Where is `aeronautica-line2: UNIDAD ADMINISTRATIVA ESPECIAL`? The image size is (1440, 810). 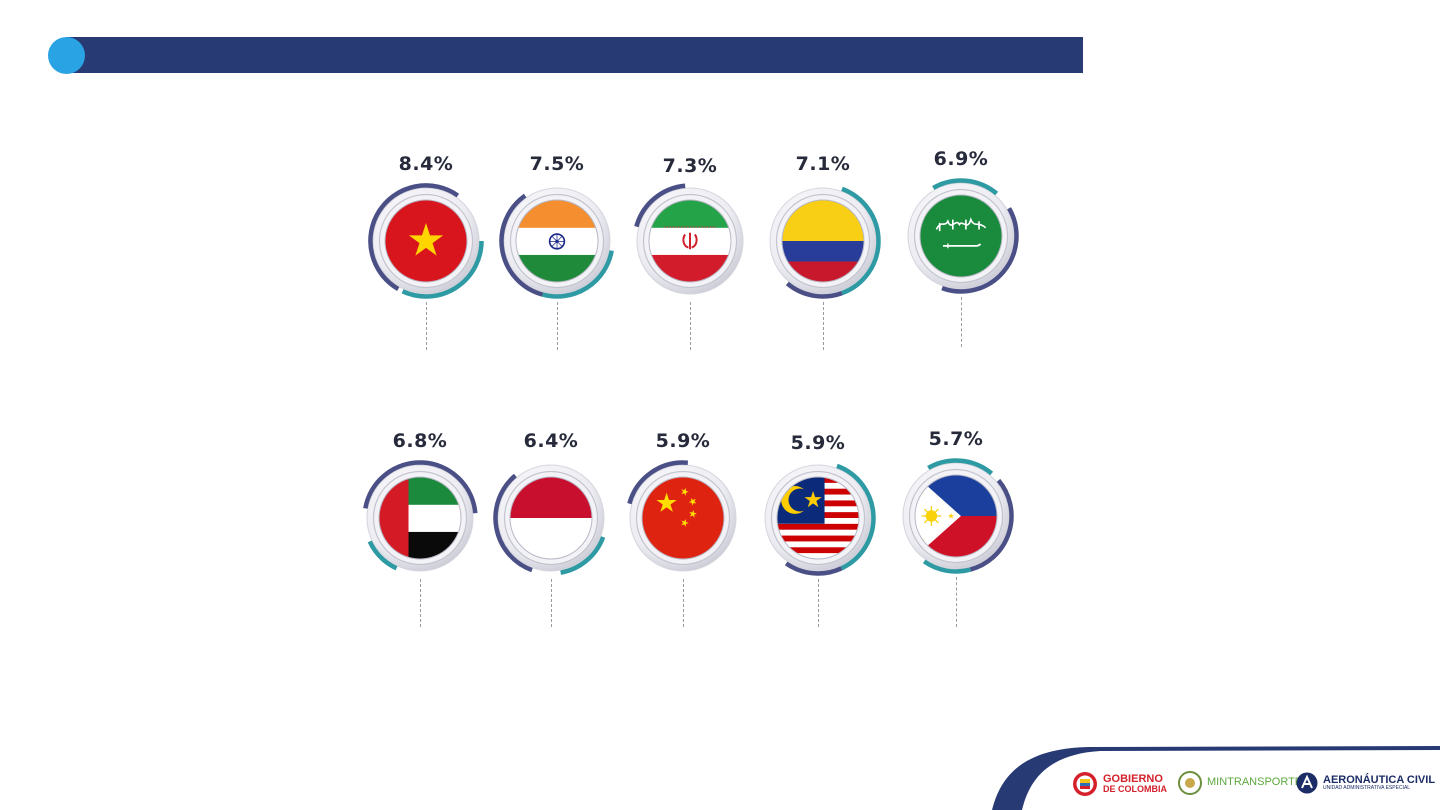 aeronautica-line2: UNIDAD ADMINISTRATIVA ESPECIAL is located at coordinates (1367, 788).